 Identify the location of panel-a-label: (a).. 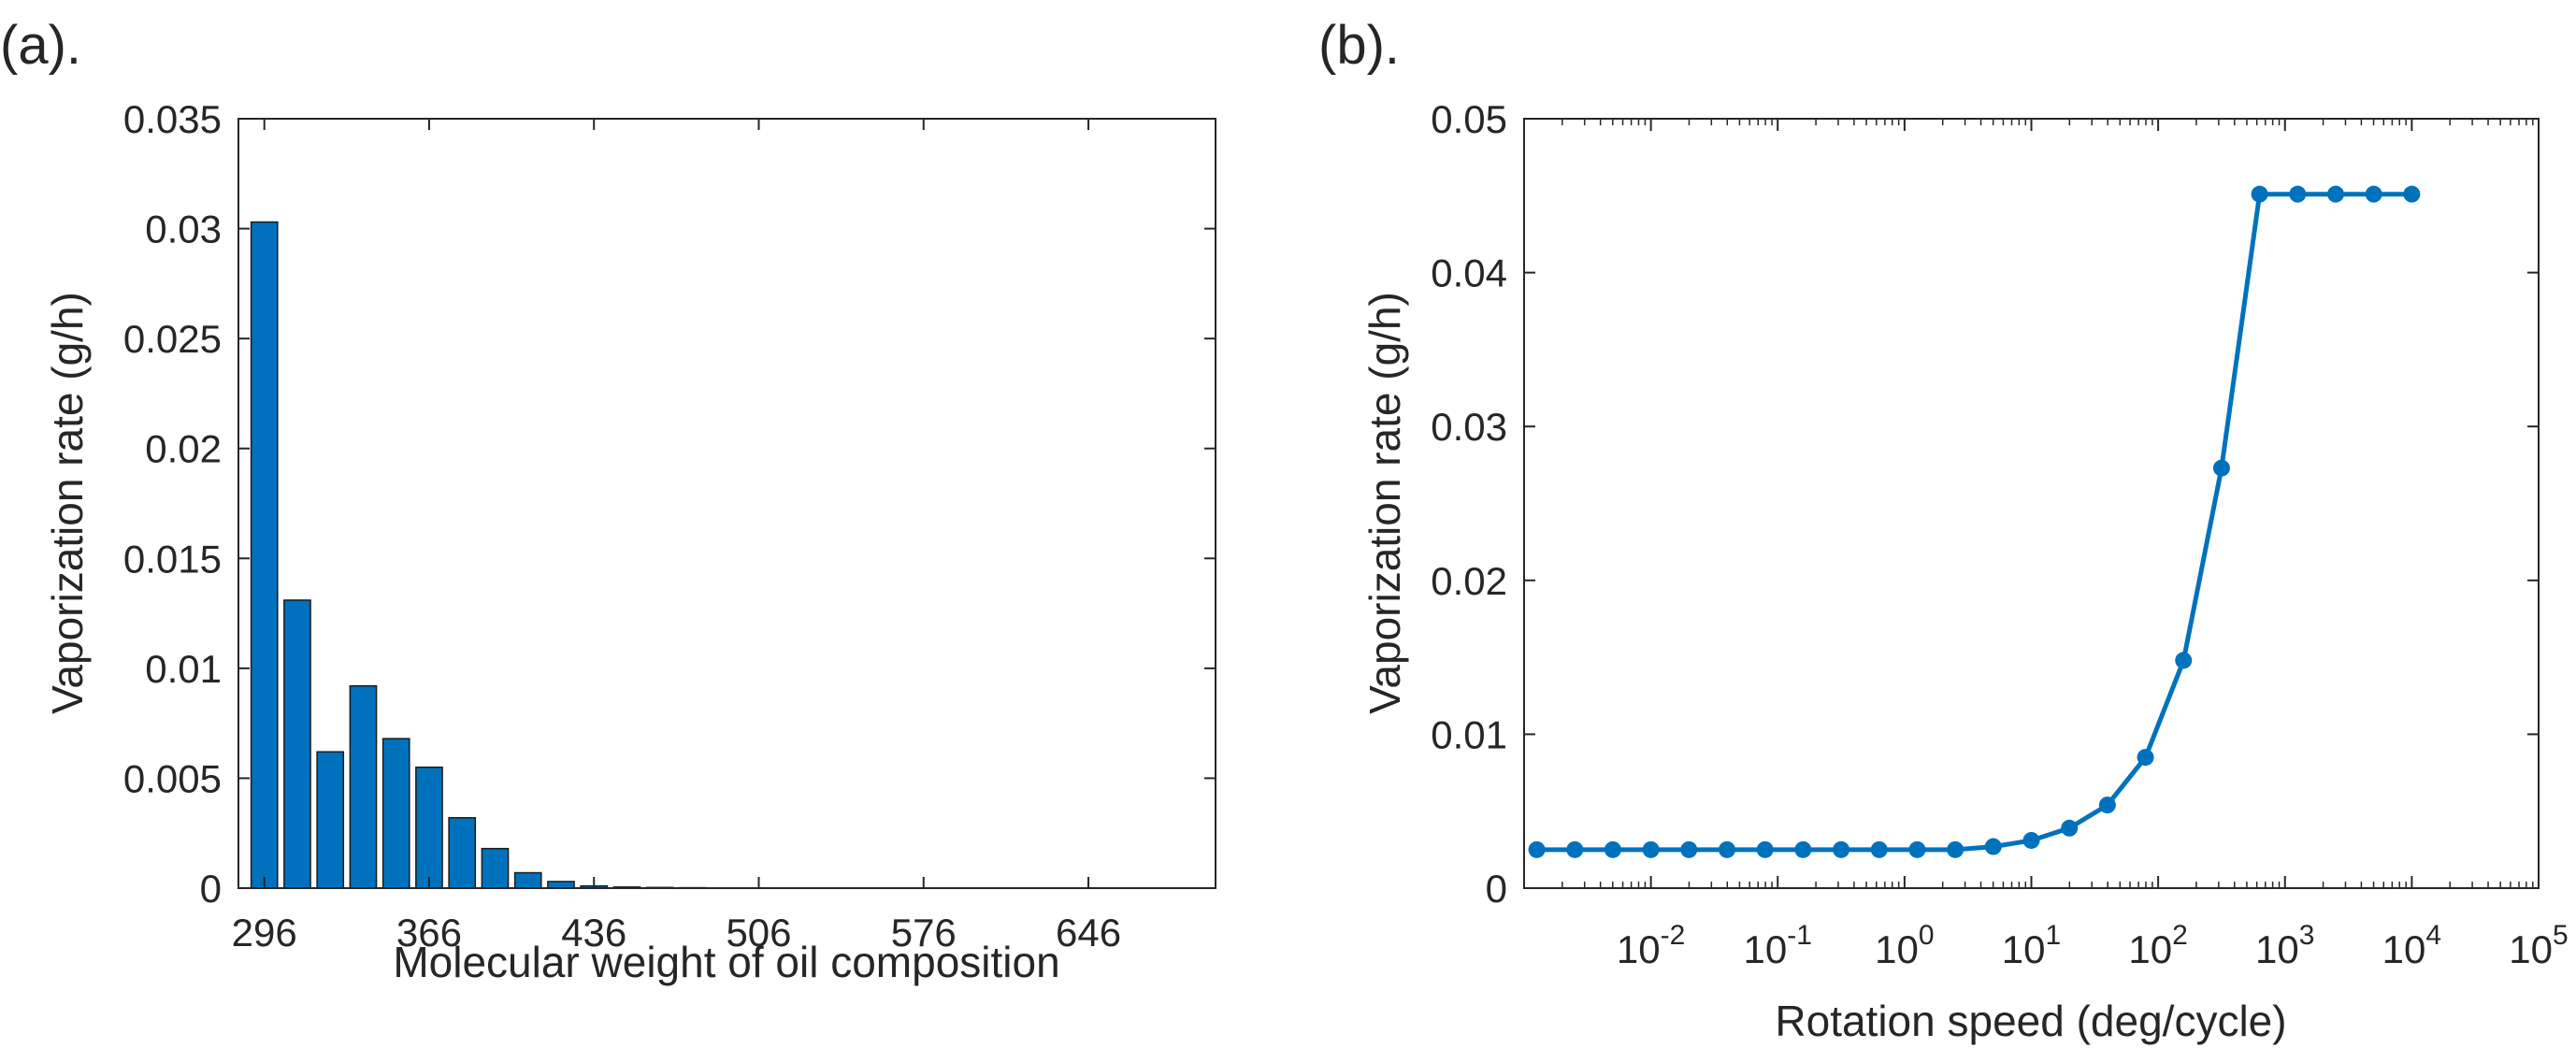
(40, 45).